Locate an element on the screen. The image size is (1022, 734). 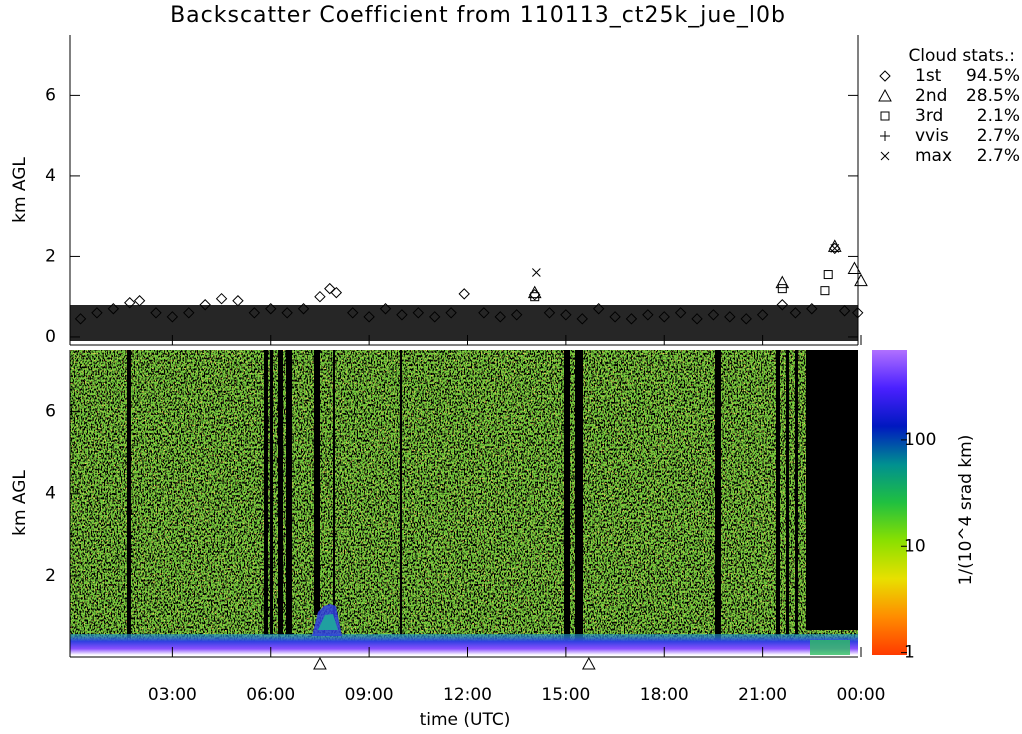
legend-stat: 2.1% is located at coordinates (998, 116).